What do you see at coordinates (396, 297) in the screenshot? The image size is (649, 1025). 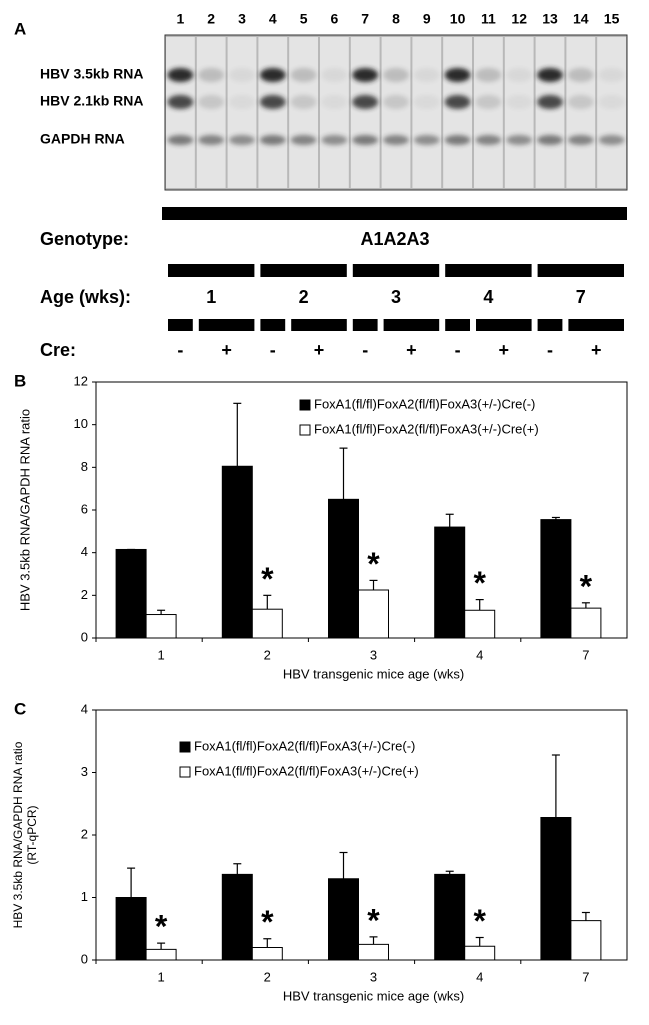 I see `age: 3` at bounding box center [396, 297].